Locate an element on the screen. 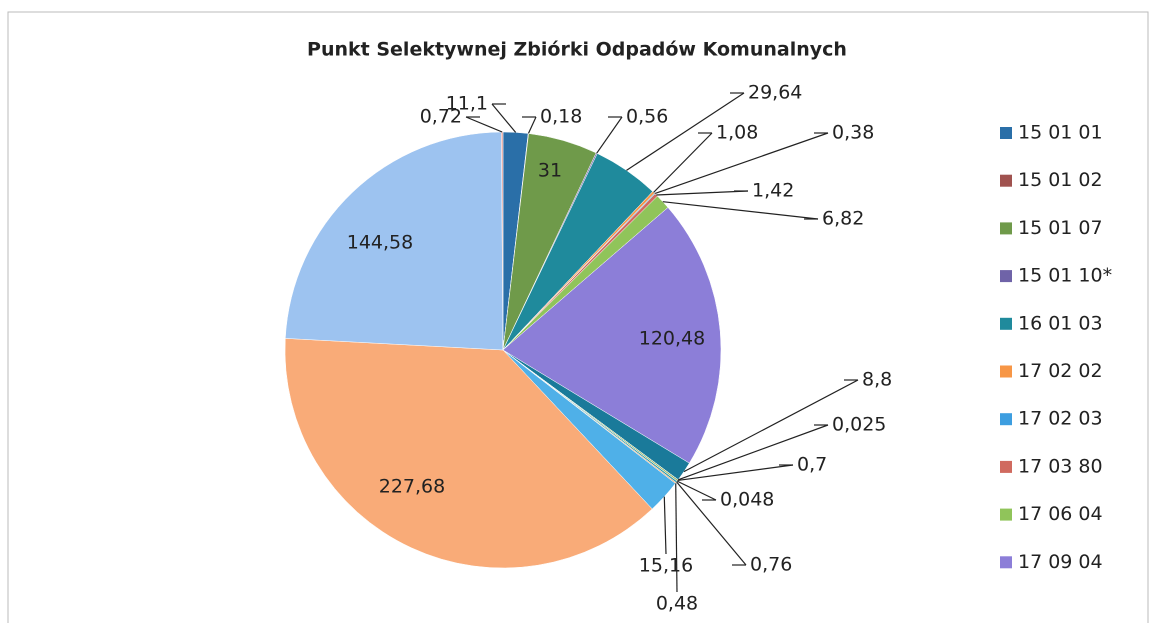  legend-label: 15 01 07 is located at coordinates (1060, 228).